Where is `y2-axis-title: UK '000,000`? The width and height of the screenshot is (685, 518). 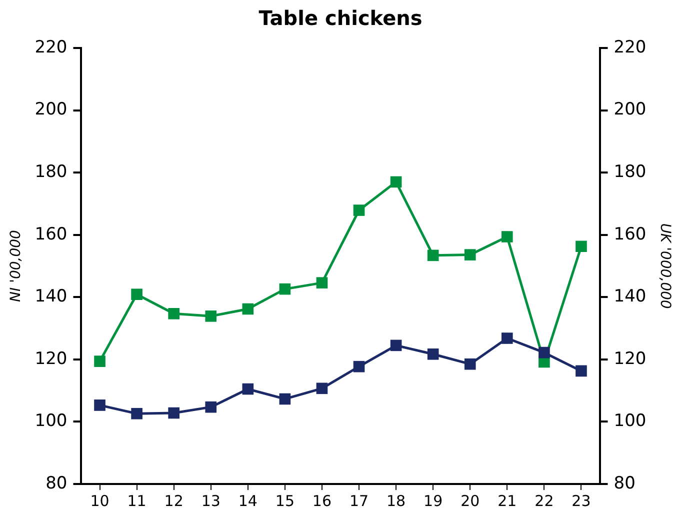
y2-axis-title: UK '000,000 is located at coordinates (664, 266).